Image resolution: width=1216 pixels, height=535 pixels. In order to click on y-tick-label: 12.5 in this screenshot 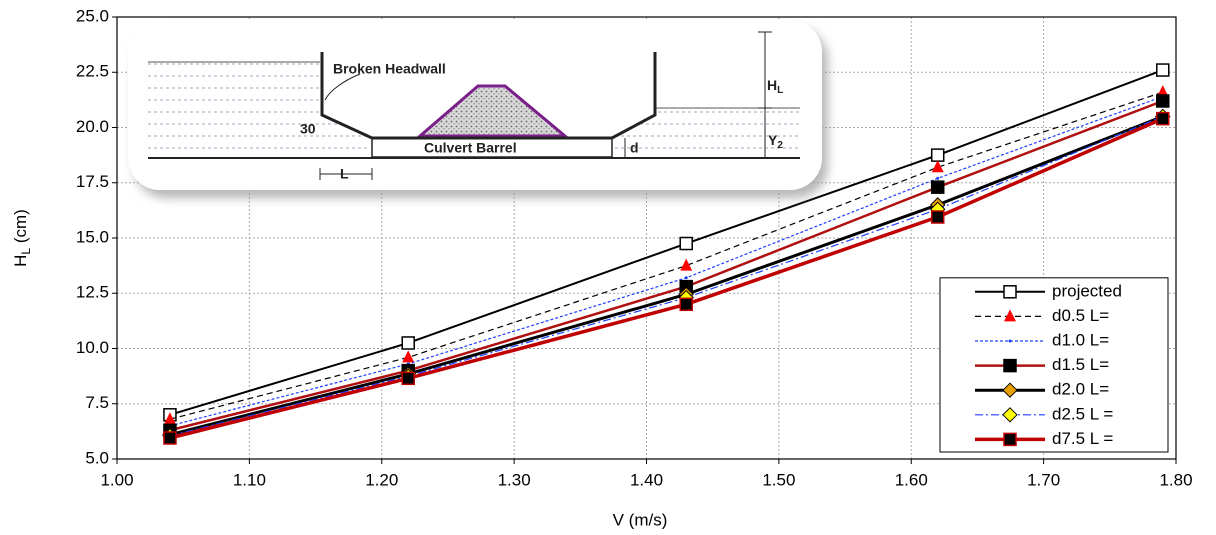, I will do `click(92, 292)`.